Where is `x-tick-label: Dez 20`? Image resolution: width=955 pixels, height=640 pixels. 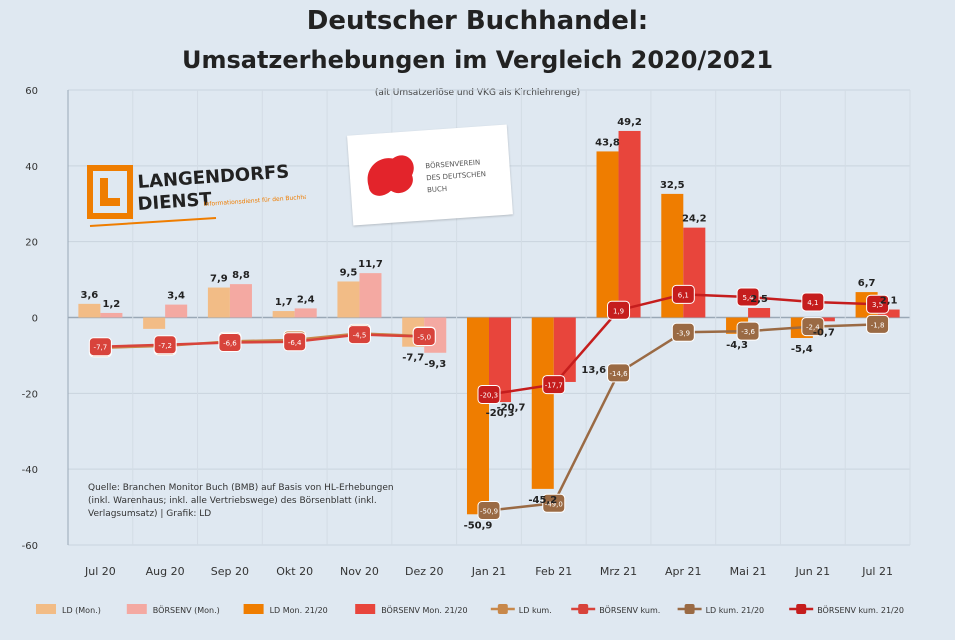
x-tick-label: Dez 20 is located at coordinates (424, 571).